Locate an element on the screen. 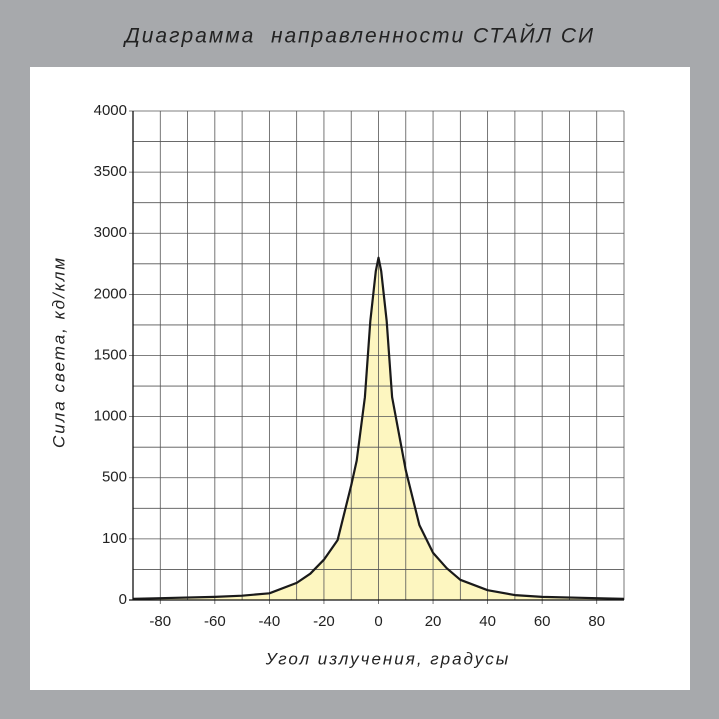 The width and height of the screenshot is (719, 719). x-tick-label: 80 is located at coordinates (596, 621).